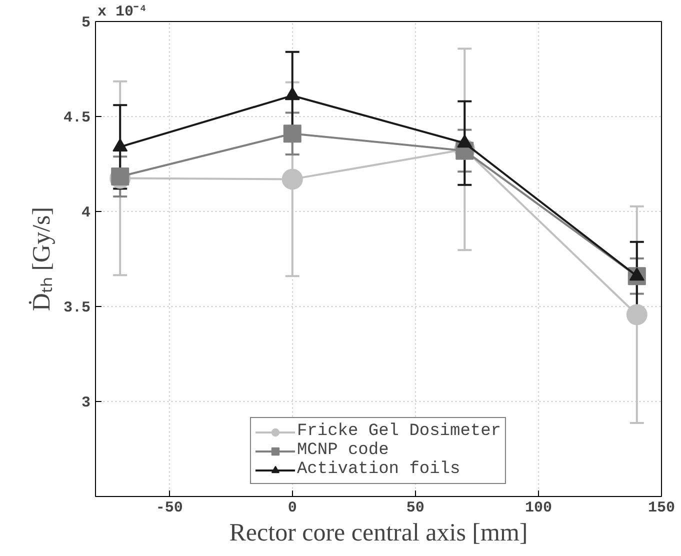 This screenshot has width=681, height=556. What do you see at coordinates (662, 508) in the screenshot?
I see `x-tick-label: 150` at bounding box center [662, 508].